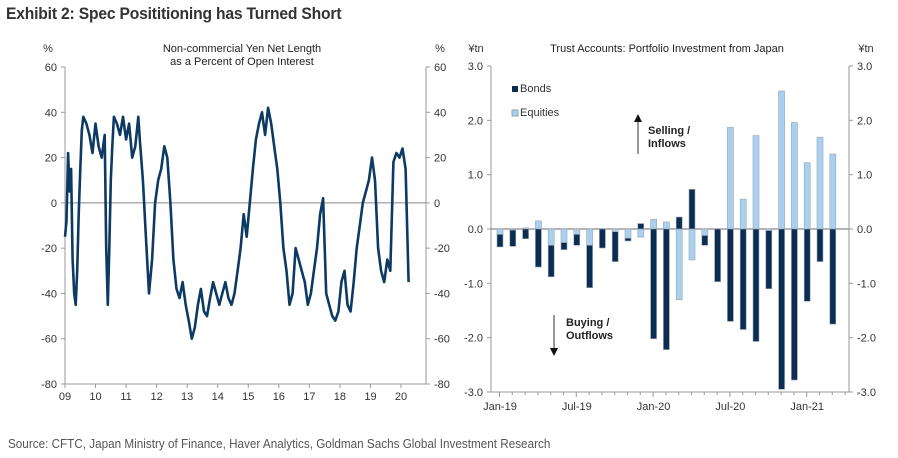 The height and width of the screenshot is (458, 898). I want to click on legend-label-equities: Equities, so click(540, 113).